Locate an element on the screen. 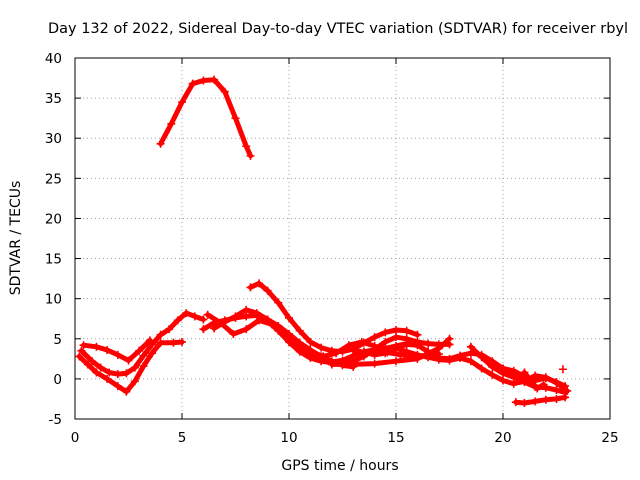  x-tick-label: 0 is located at coordinates (75, 438).